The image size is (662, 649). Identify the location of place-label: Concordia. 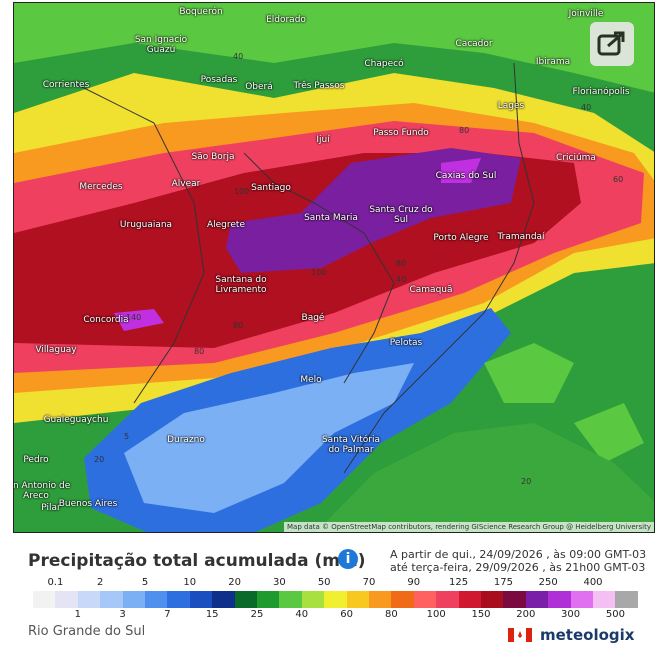
(106, 320).